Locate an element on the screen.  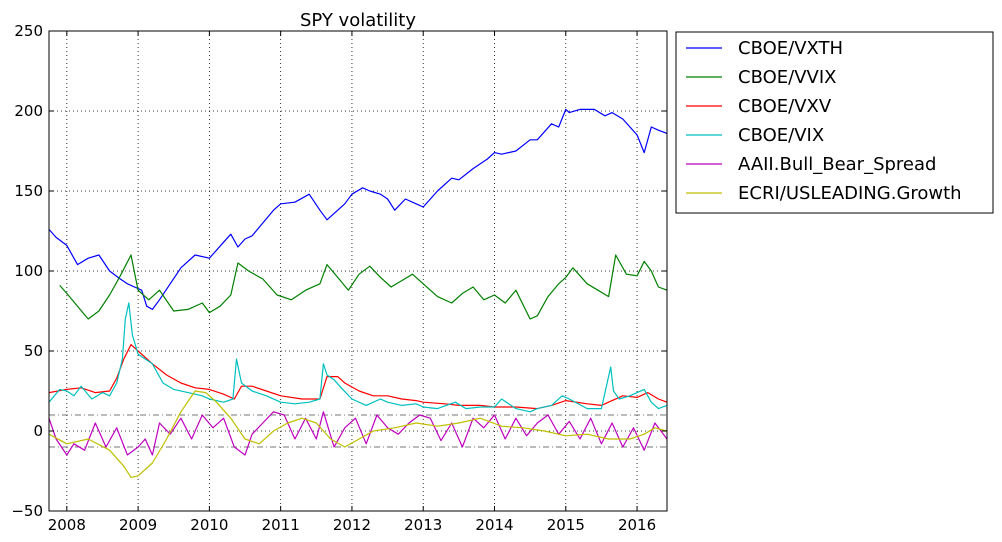
y-tick-label: −50 is located at coordinates (27, 511).